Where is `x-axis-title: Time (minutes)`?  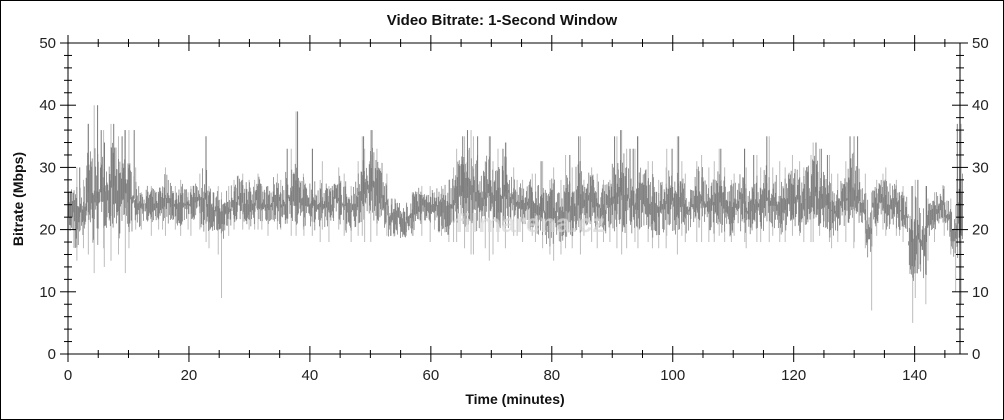 x-axis-title: Time (minutes) is located at coordinates (514, 399).